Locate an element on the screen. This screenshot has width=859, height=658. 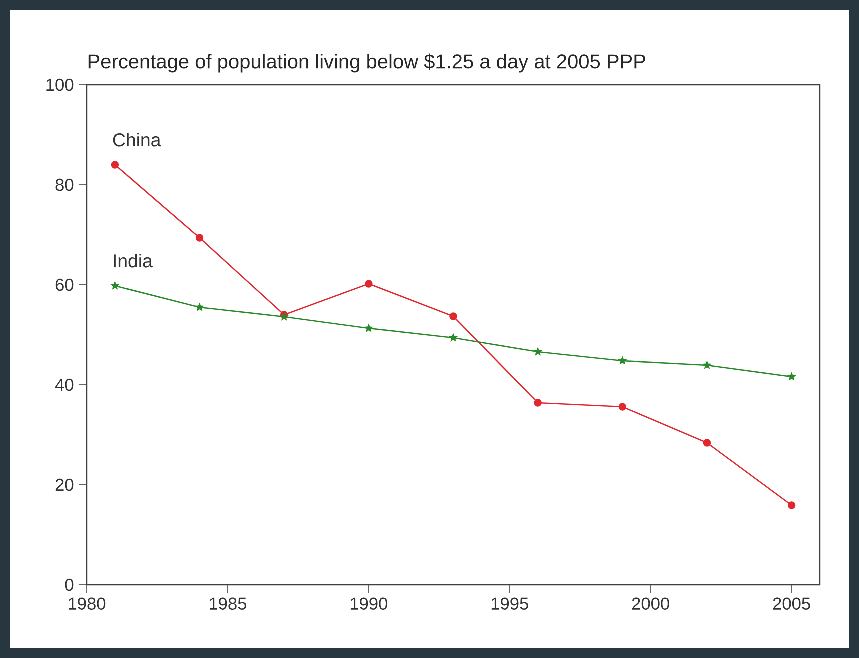
series-label: China is located at coordinates (137, 140).